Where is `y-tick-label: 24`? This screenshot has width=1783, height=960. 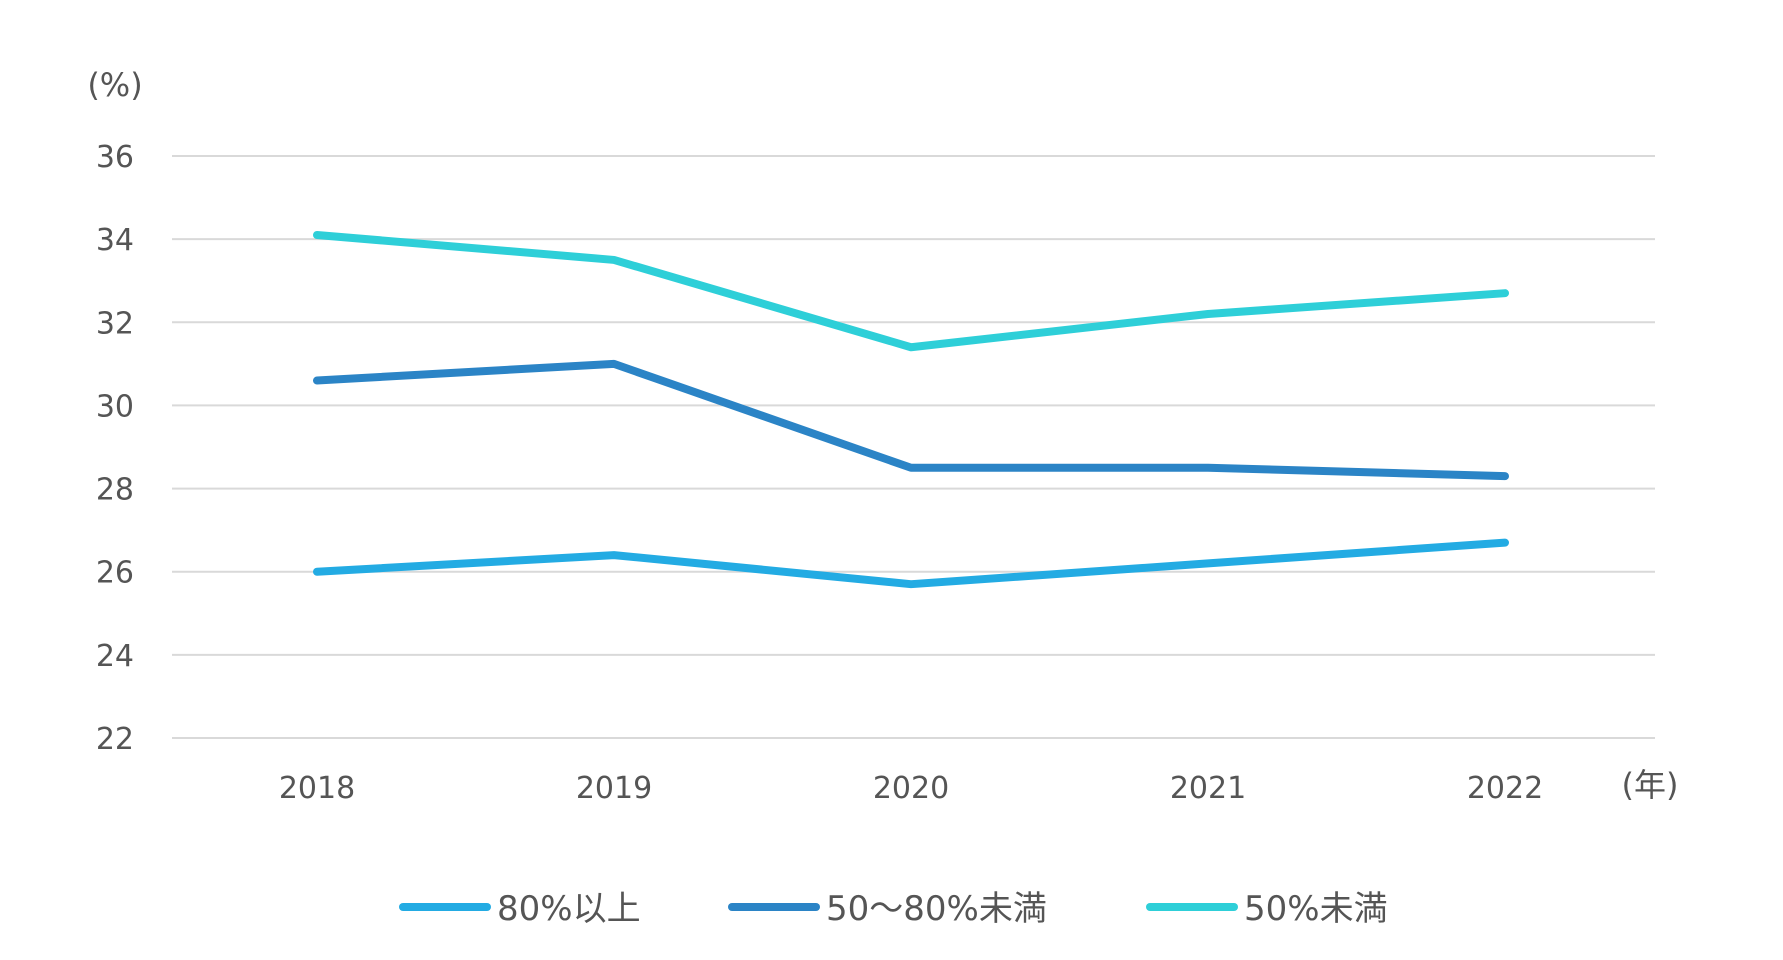 y-tick-label: 24 is located at coordinates (115, 656).